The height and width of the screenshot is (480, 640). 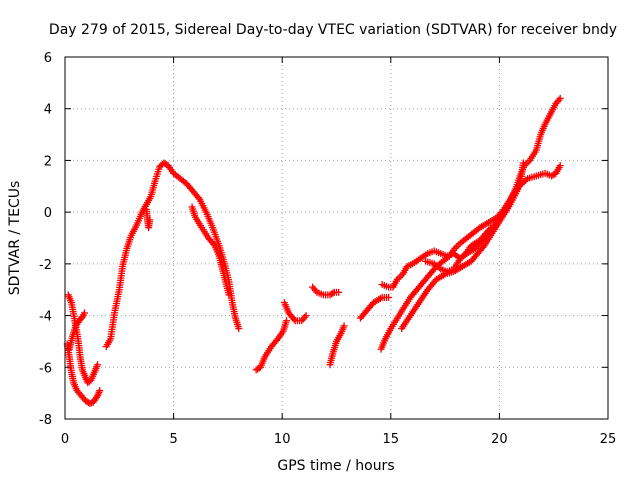 I want to click on y-tick-label: 0, so click(x=48, y=213).